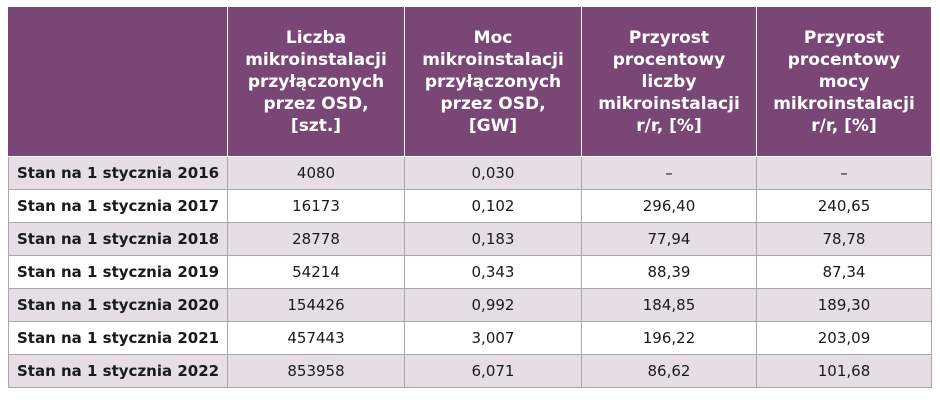 The width and height of the screenshot is (940, 405). I want to click on row-label: Stan na 1 stycznia 2016, so click(118, 173).